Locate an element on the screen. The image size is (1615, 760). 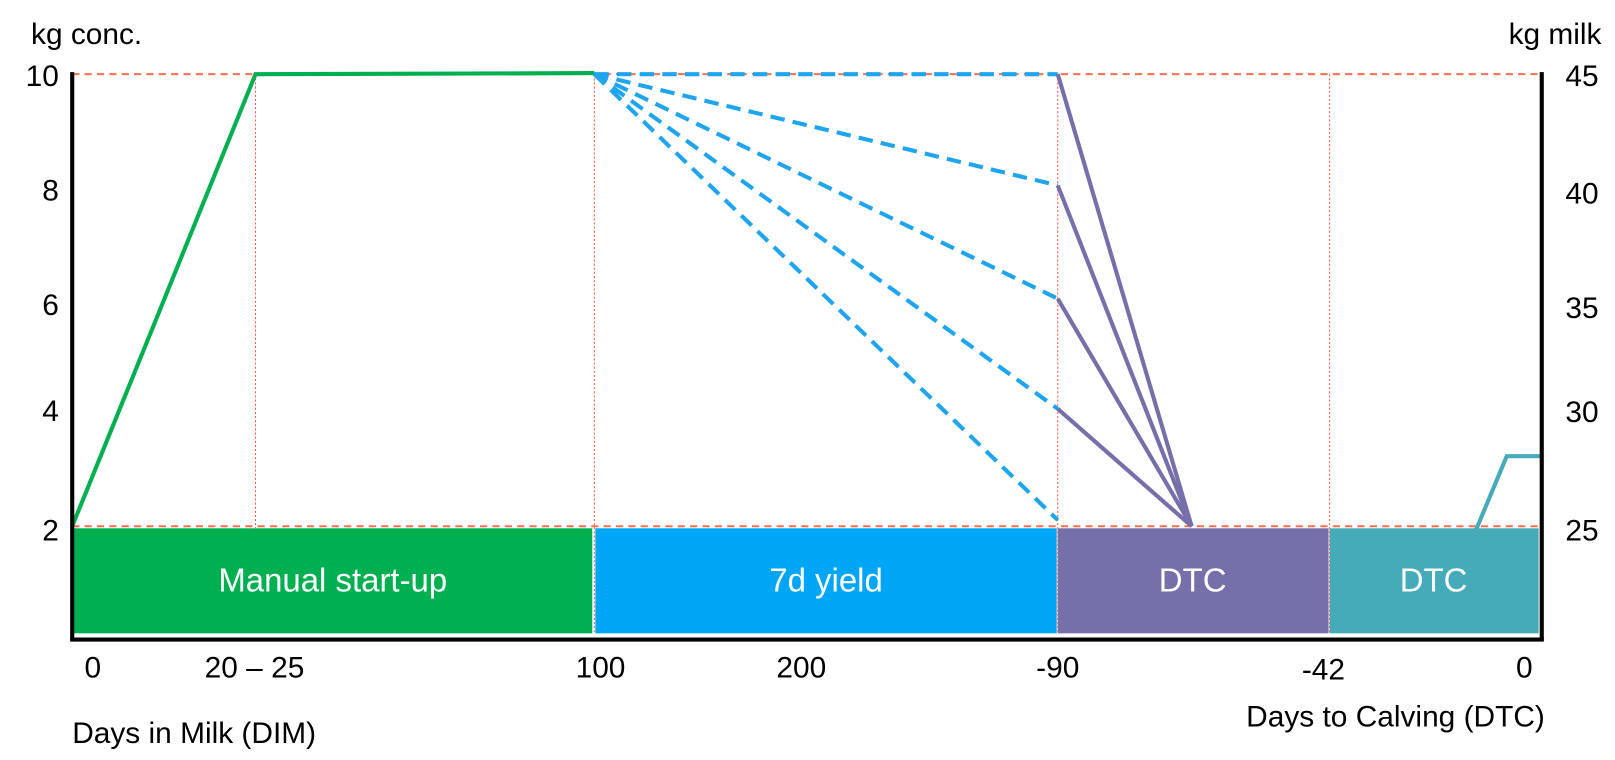
y-tick-label: 4 is located at coordinates (50, 411).